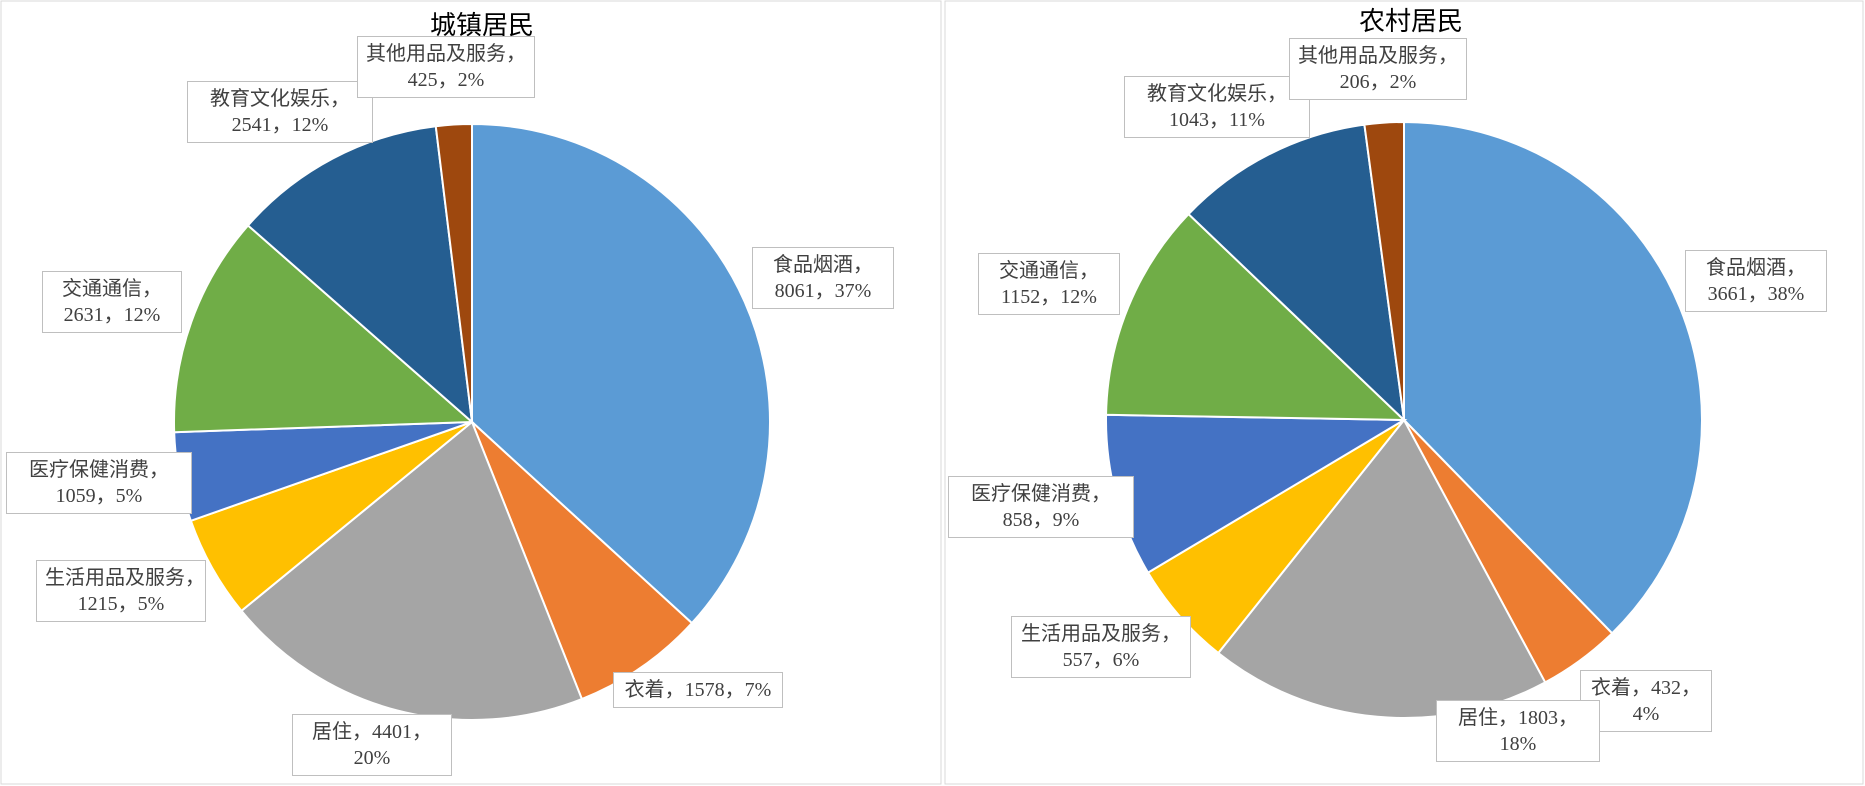 This screenshot has height=786, width=1865. What do you see at coordinates (1101, 647) in the screenshot?
I see `data-label: 生活用品及服务，557，6%` at bounding box center [1101, 647].